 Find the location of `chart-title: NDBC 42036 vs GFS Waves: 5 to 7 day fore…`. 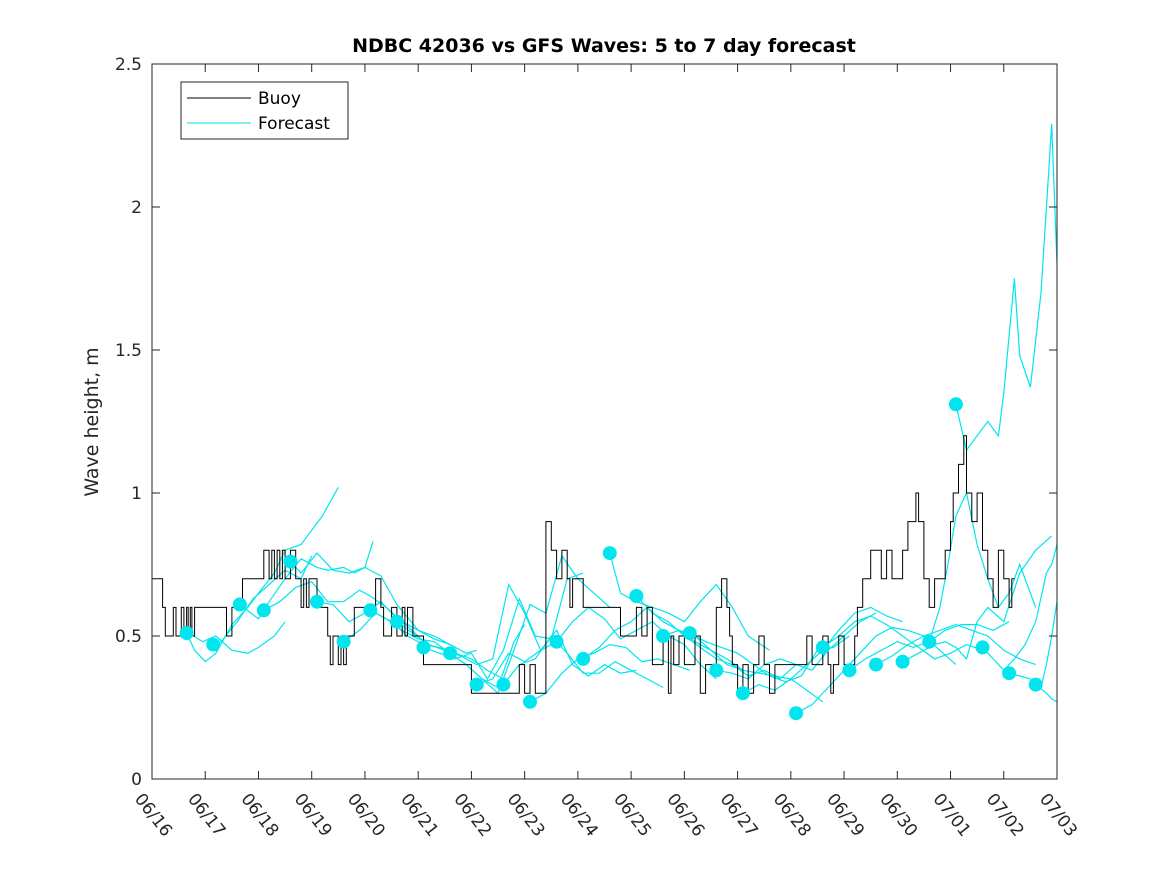

chart-title: NDBC 42036 vs GFS Waves: 5 to 7 day fore… is located at coordinates (604, 46).